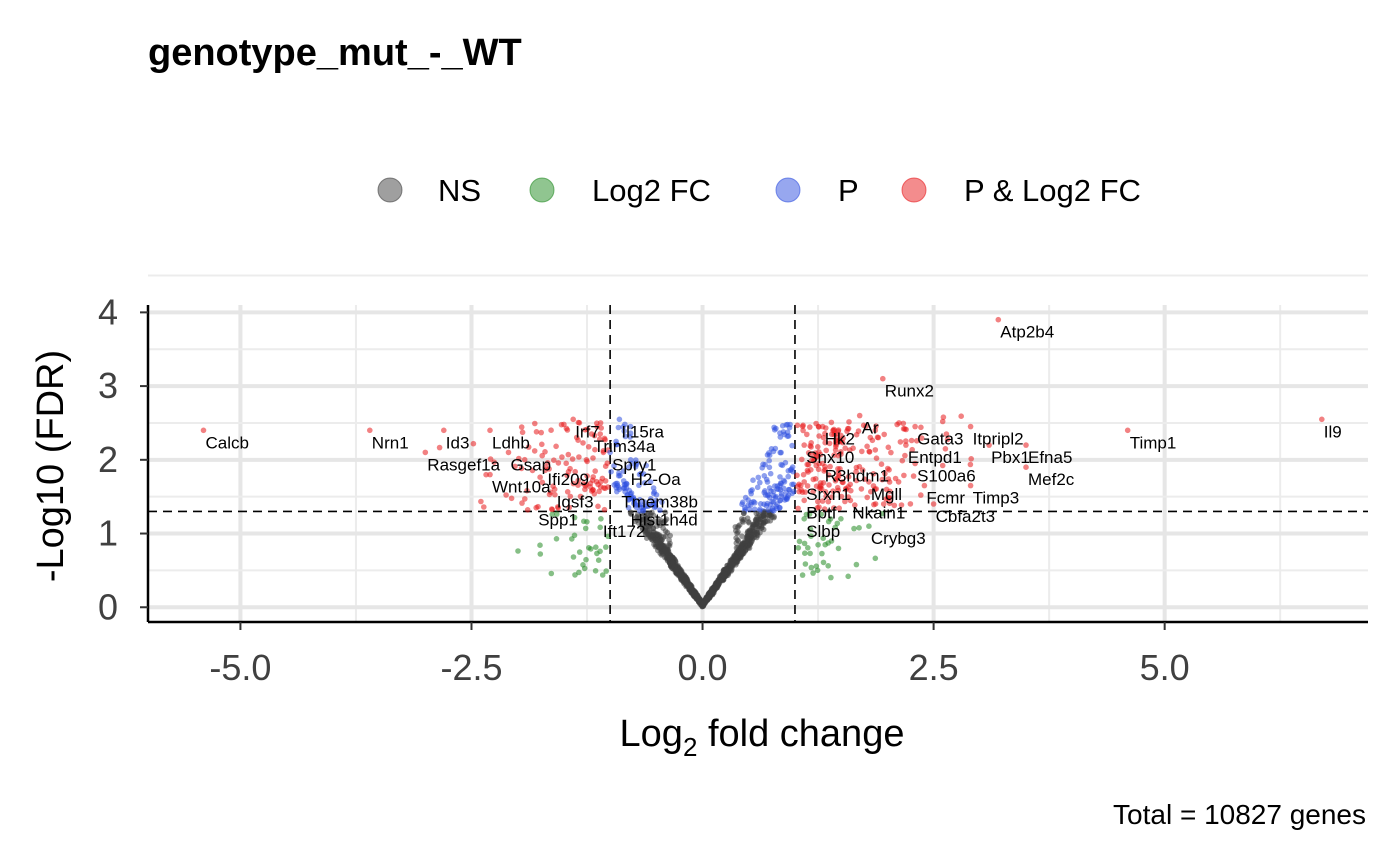 This screenshot has height=865, width=1400. I want to click on legend-item-log2fc: Log2 FC, so click(620, 190).